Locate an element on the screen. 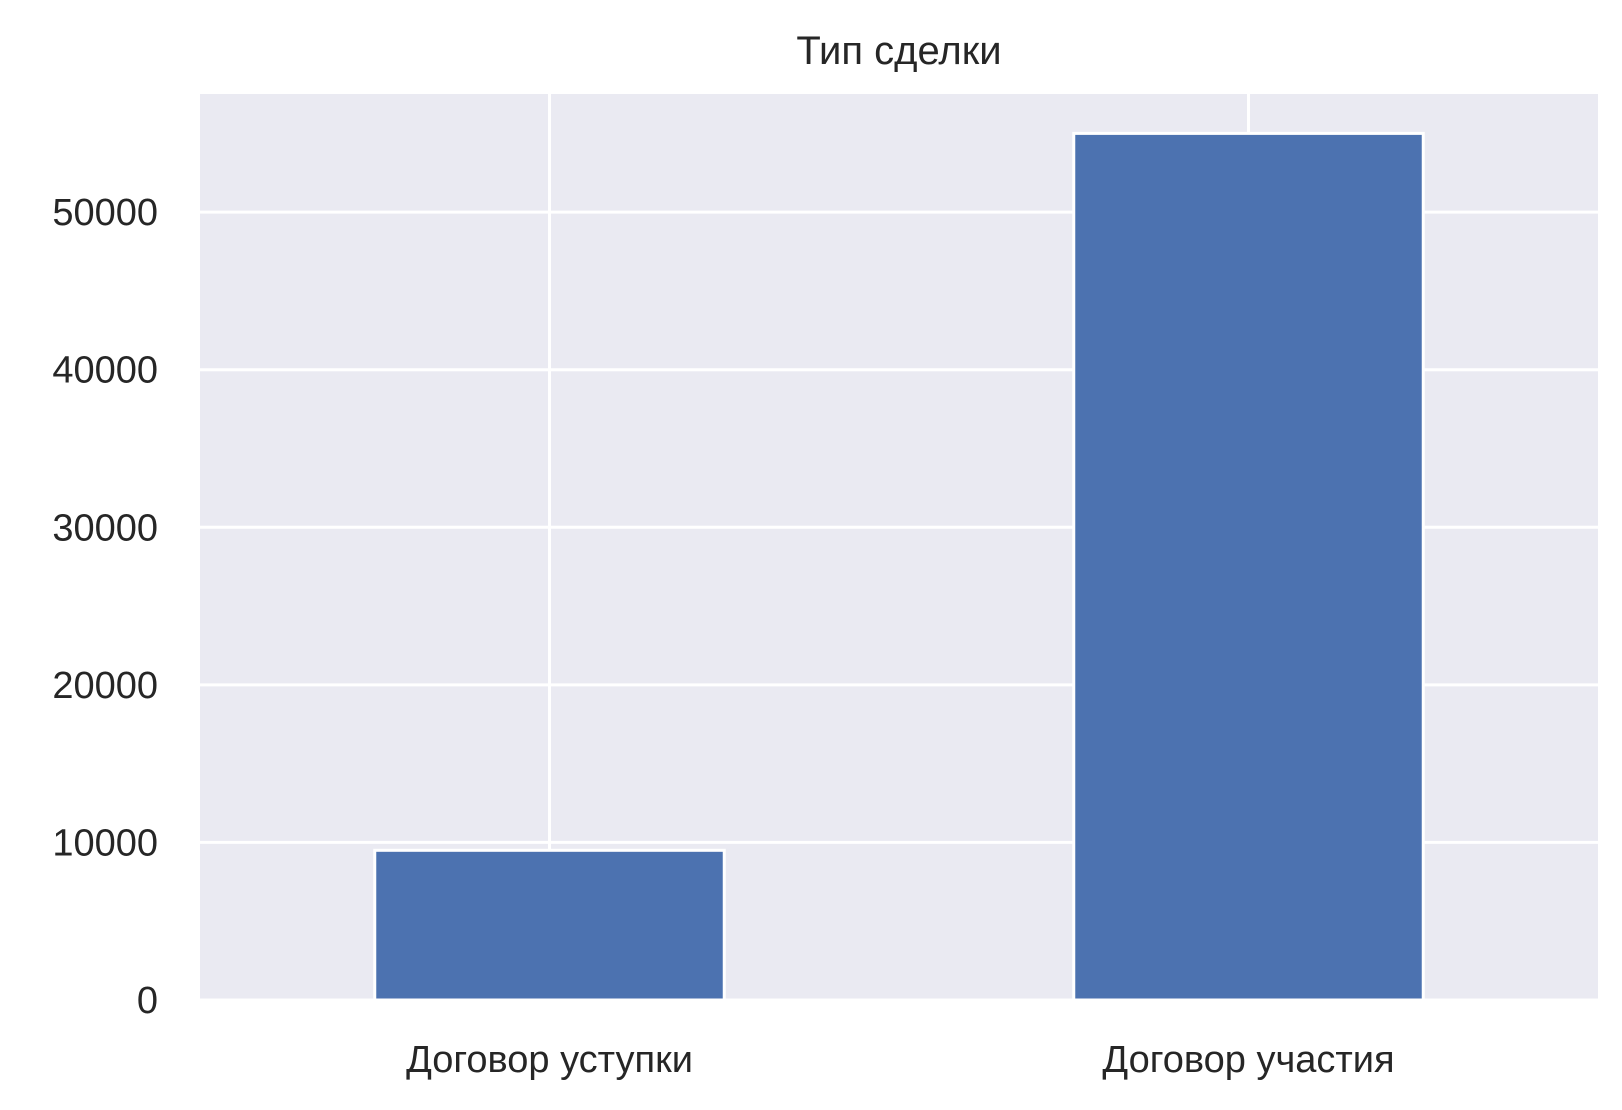  x-axis-ticks: Договор уступки Договор участия is located at coordinates (900, 1060).